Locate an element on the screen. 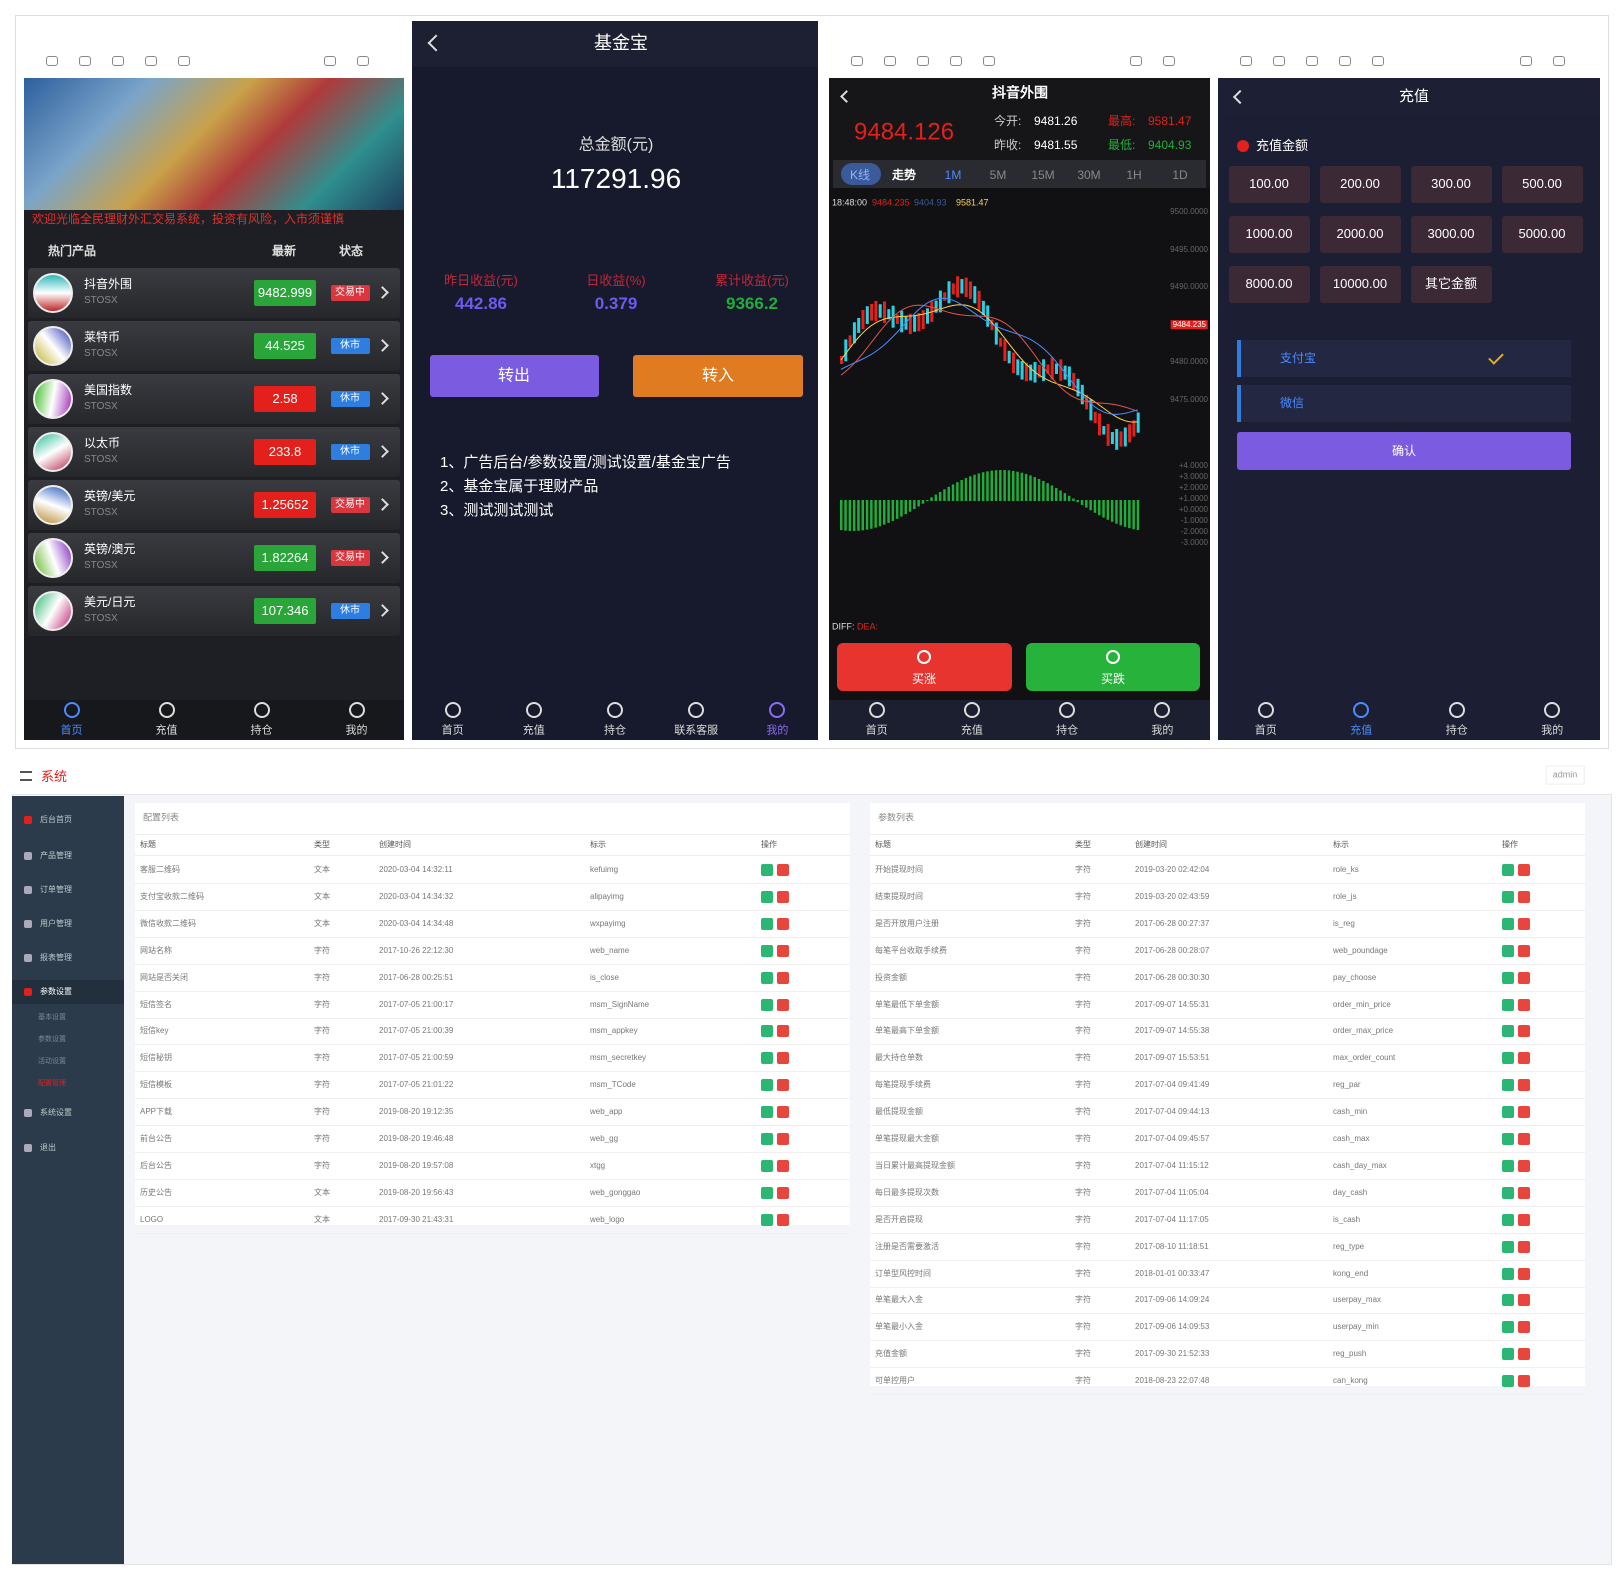 Image resolution: width=1624 pixels, height=1576 pixels. submenu-item: 活动设置 is located at coordinates (52, 1061).